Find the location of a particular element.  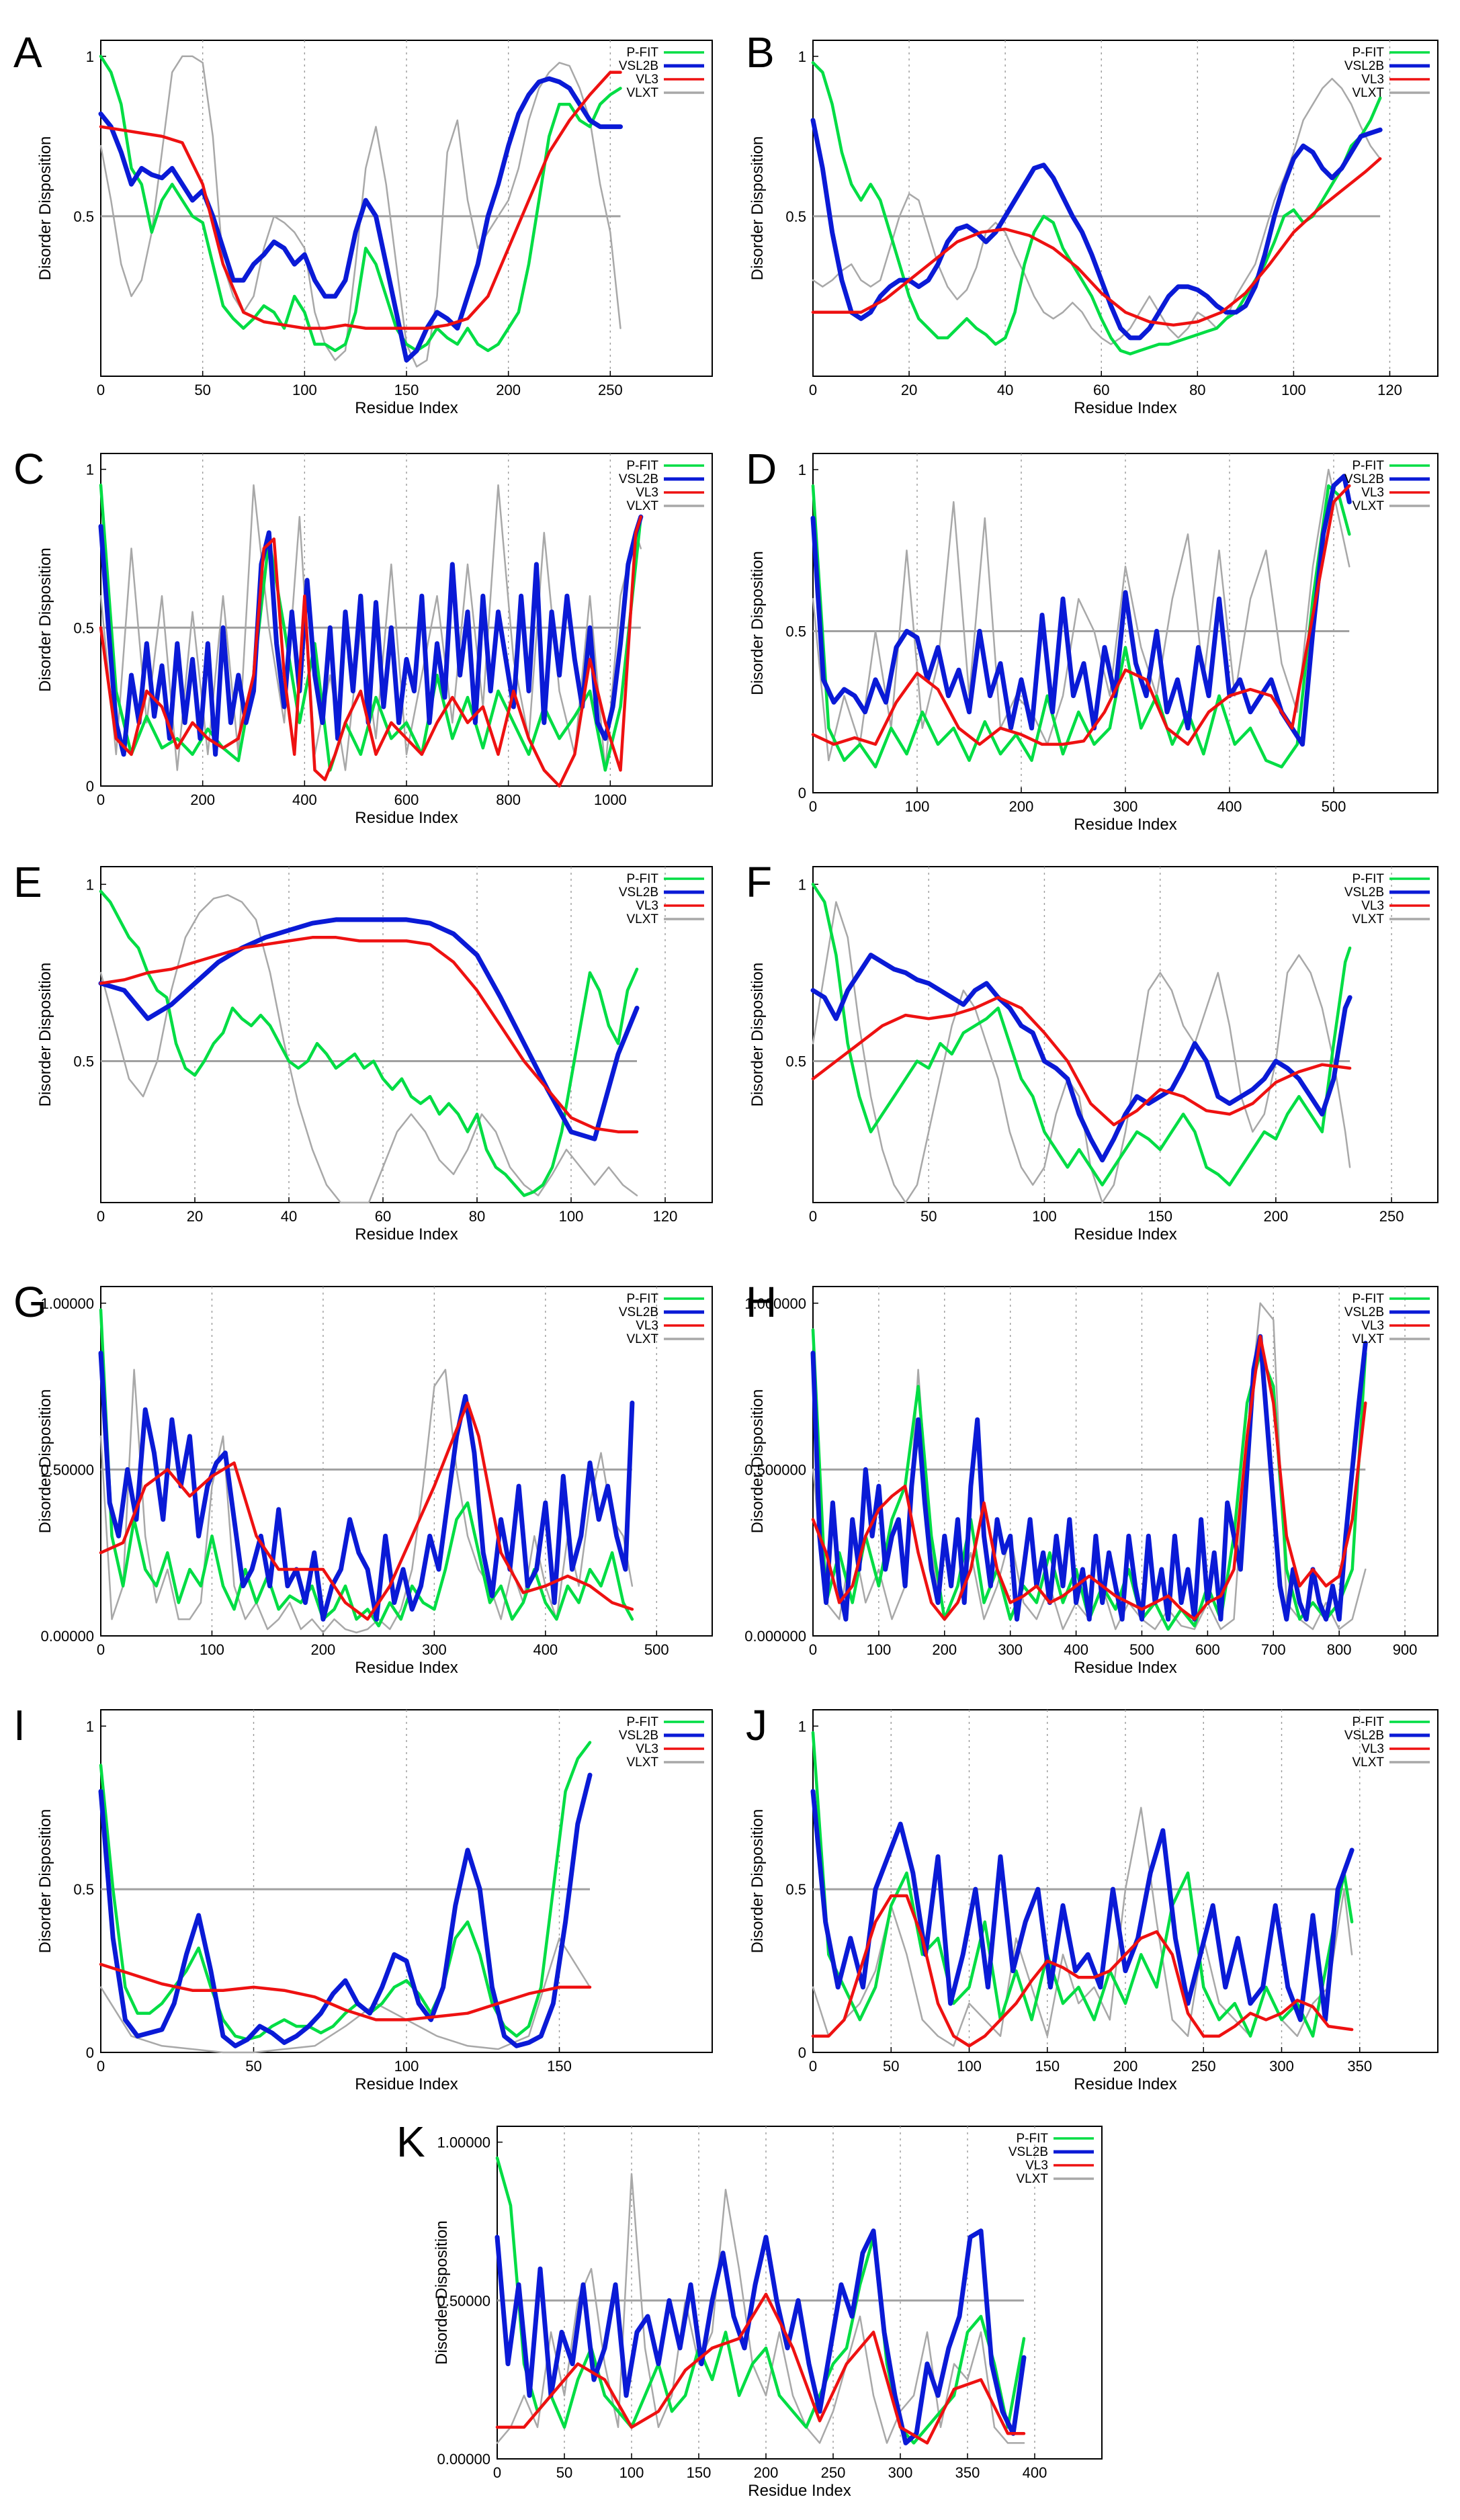

x-tick-label: 400 is located at coordinates (1229, 806).